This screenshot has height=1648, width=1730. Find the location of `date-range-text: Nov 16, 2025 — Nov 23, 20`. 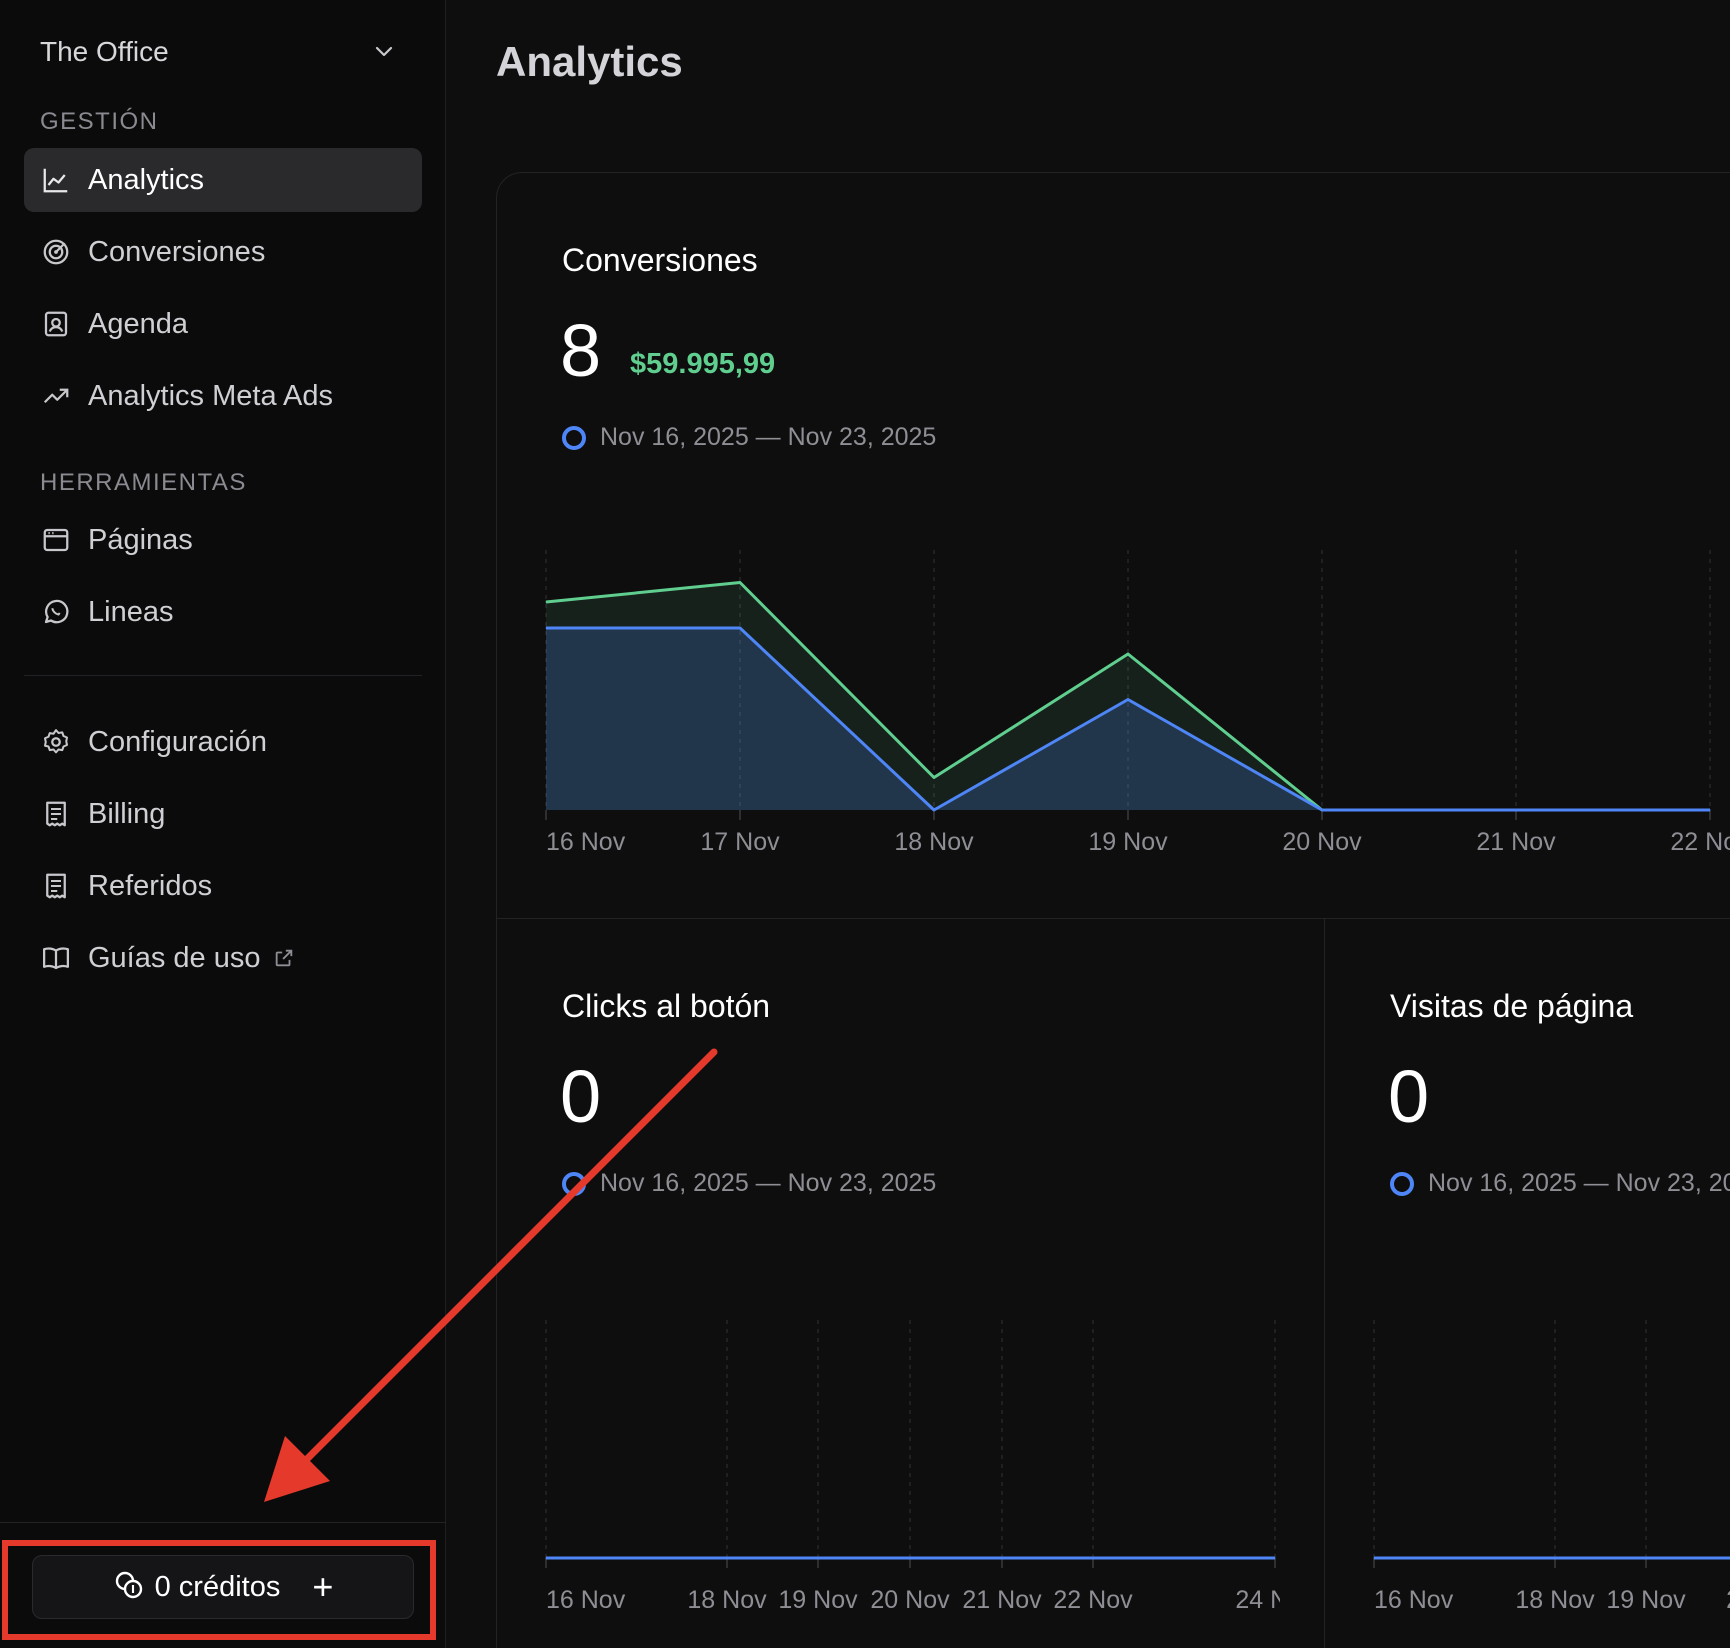

date-range-text: Nov 16, 2025 — Nov 23, 20 is located at coordinates (1579, 1183).